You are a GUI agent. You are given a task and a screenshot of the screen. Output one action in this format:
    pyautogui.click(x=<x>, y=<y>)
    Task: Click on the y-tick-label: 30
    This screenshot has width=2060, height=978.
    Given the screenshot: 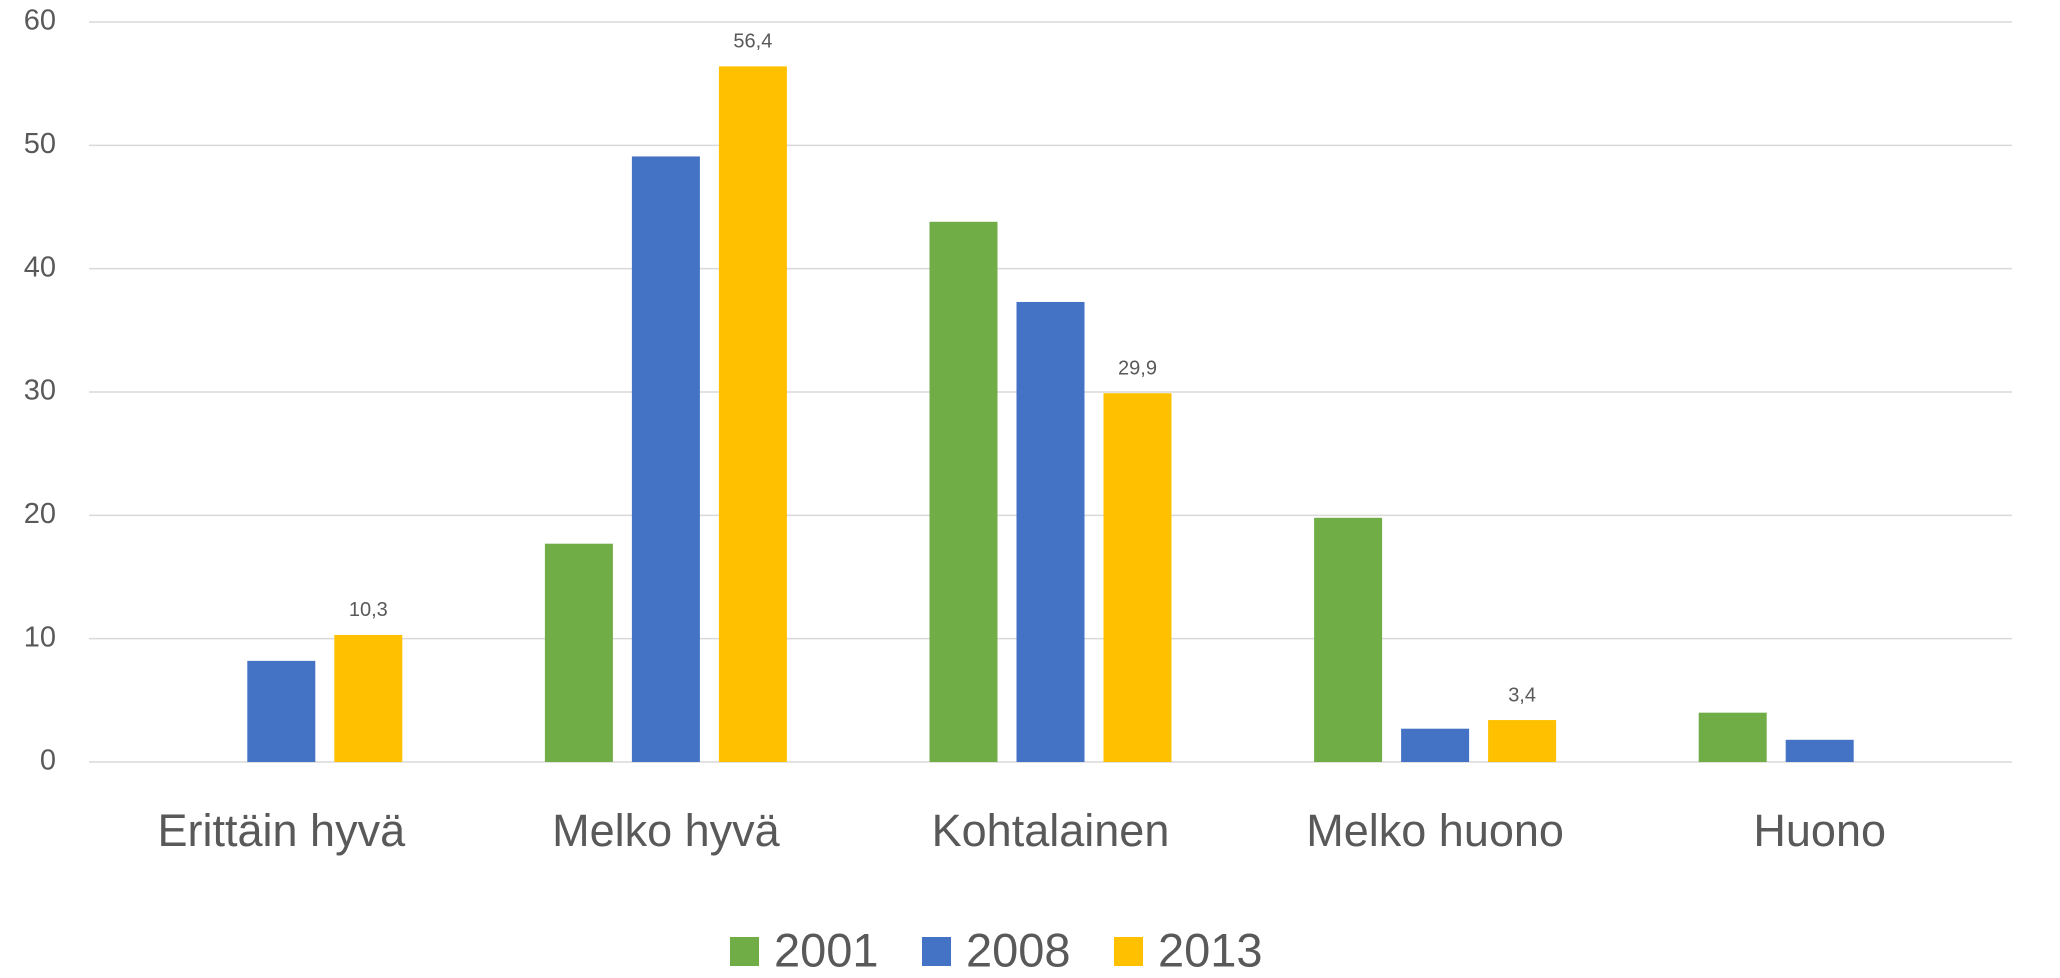 What is the action you would take?
    pyautogui.click(x=40, y=391)
    